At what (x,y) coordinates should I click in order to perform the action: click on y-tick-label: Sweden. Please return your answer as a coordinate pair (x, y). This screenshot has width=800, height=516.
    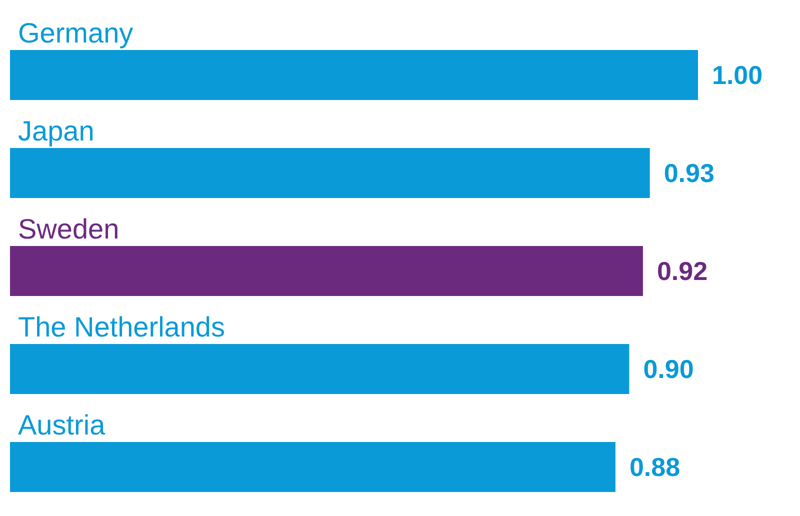
    Looking at the image, I should click on (69, 229).